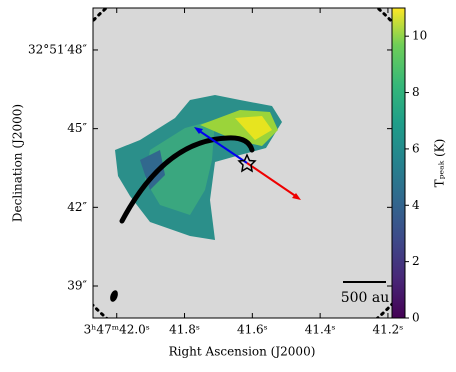  I want to click on colorbar-tick-label: 0, so click(416, 318).